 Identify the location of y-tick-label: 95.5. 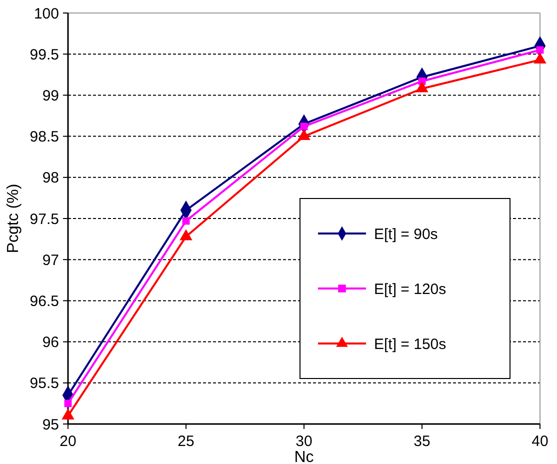
(44, 383).